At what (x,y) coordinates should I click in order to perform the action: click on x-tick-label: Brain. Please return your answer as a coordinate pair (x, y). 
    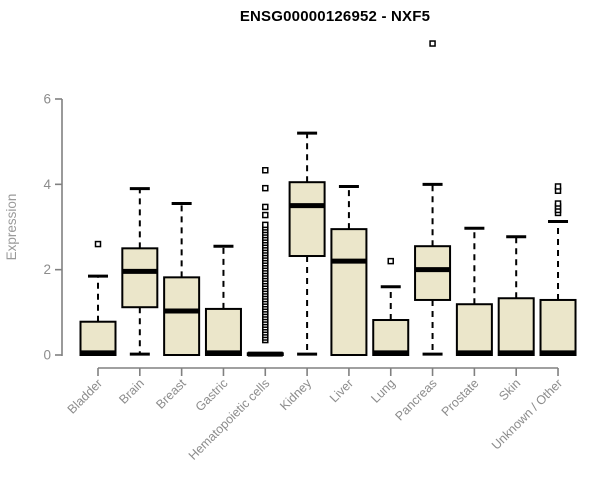
    Looking at the image, I should click on (131, 391).